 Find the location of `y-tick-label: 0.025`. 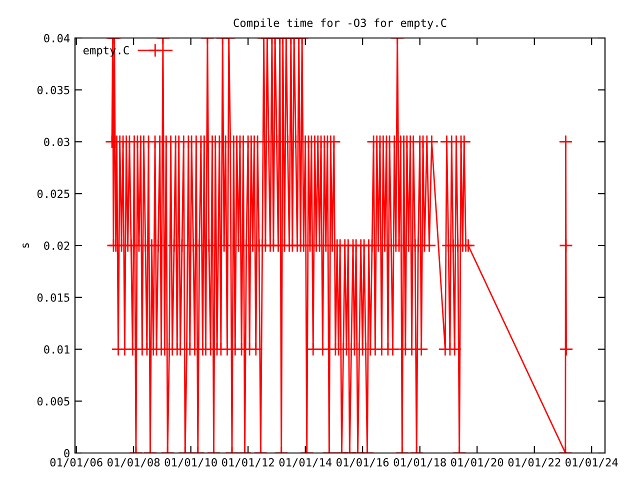

y-tick-label: 0.025 is located at coordinates (53, 194).